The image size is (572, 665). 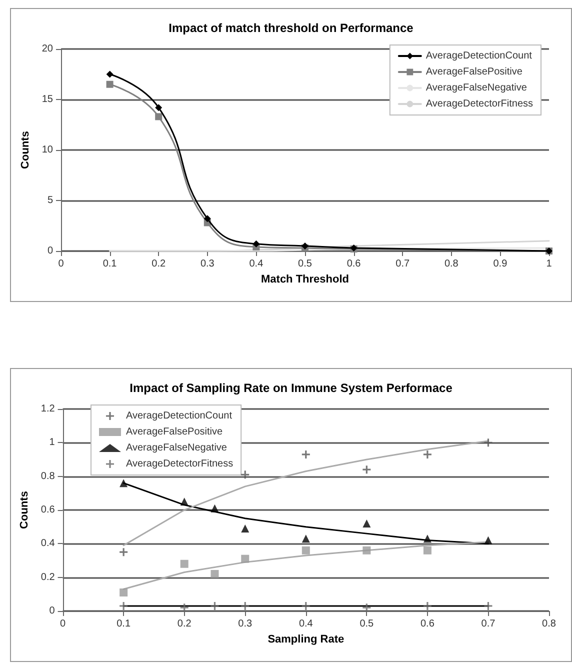 I want to click on y-tick-label: 1.2, so click(x=48, y=409).